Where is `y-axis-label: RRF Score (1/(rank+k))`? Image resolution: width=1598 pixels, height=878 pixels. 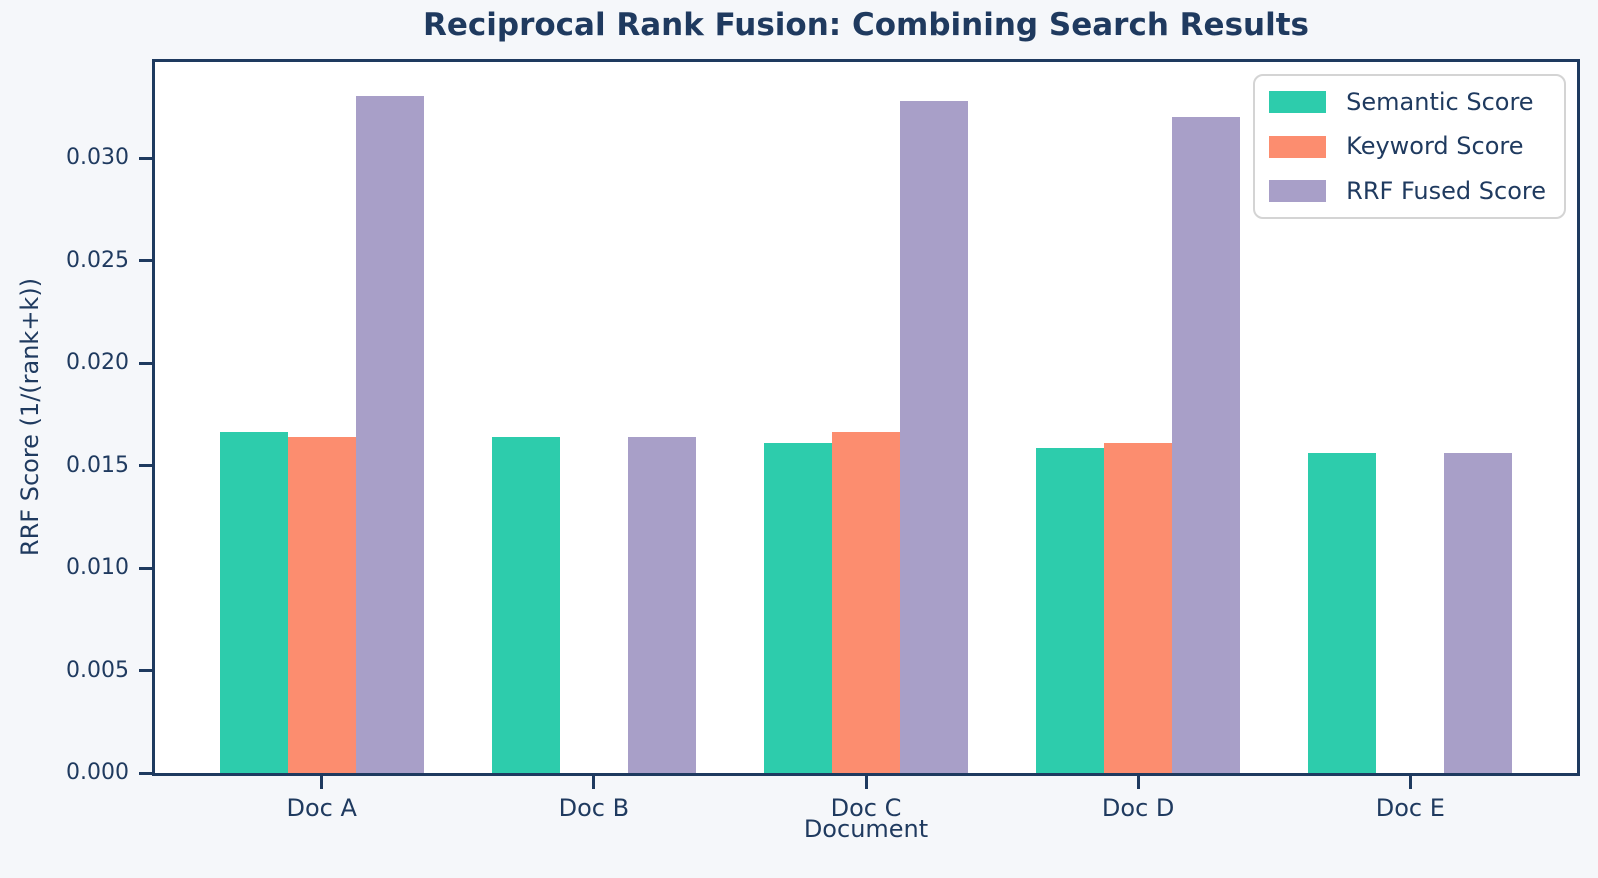
y-axis-label: RRF Score (1/(rank+k)) is located at coordinates (30, 417).